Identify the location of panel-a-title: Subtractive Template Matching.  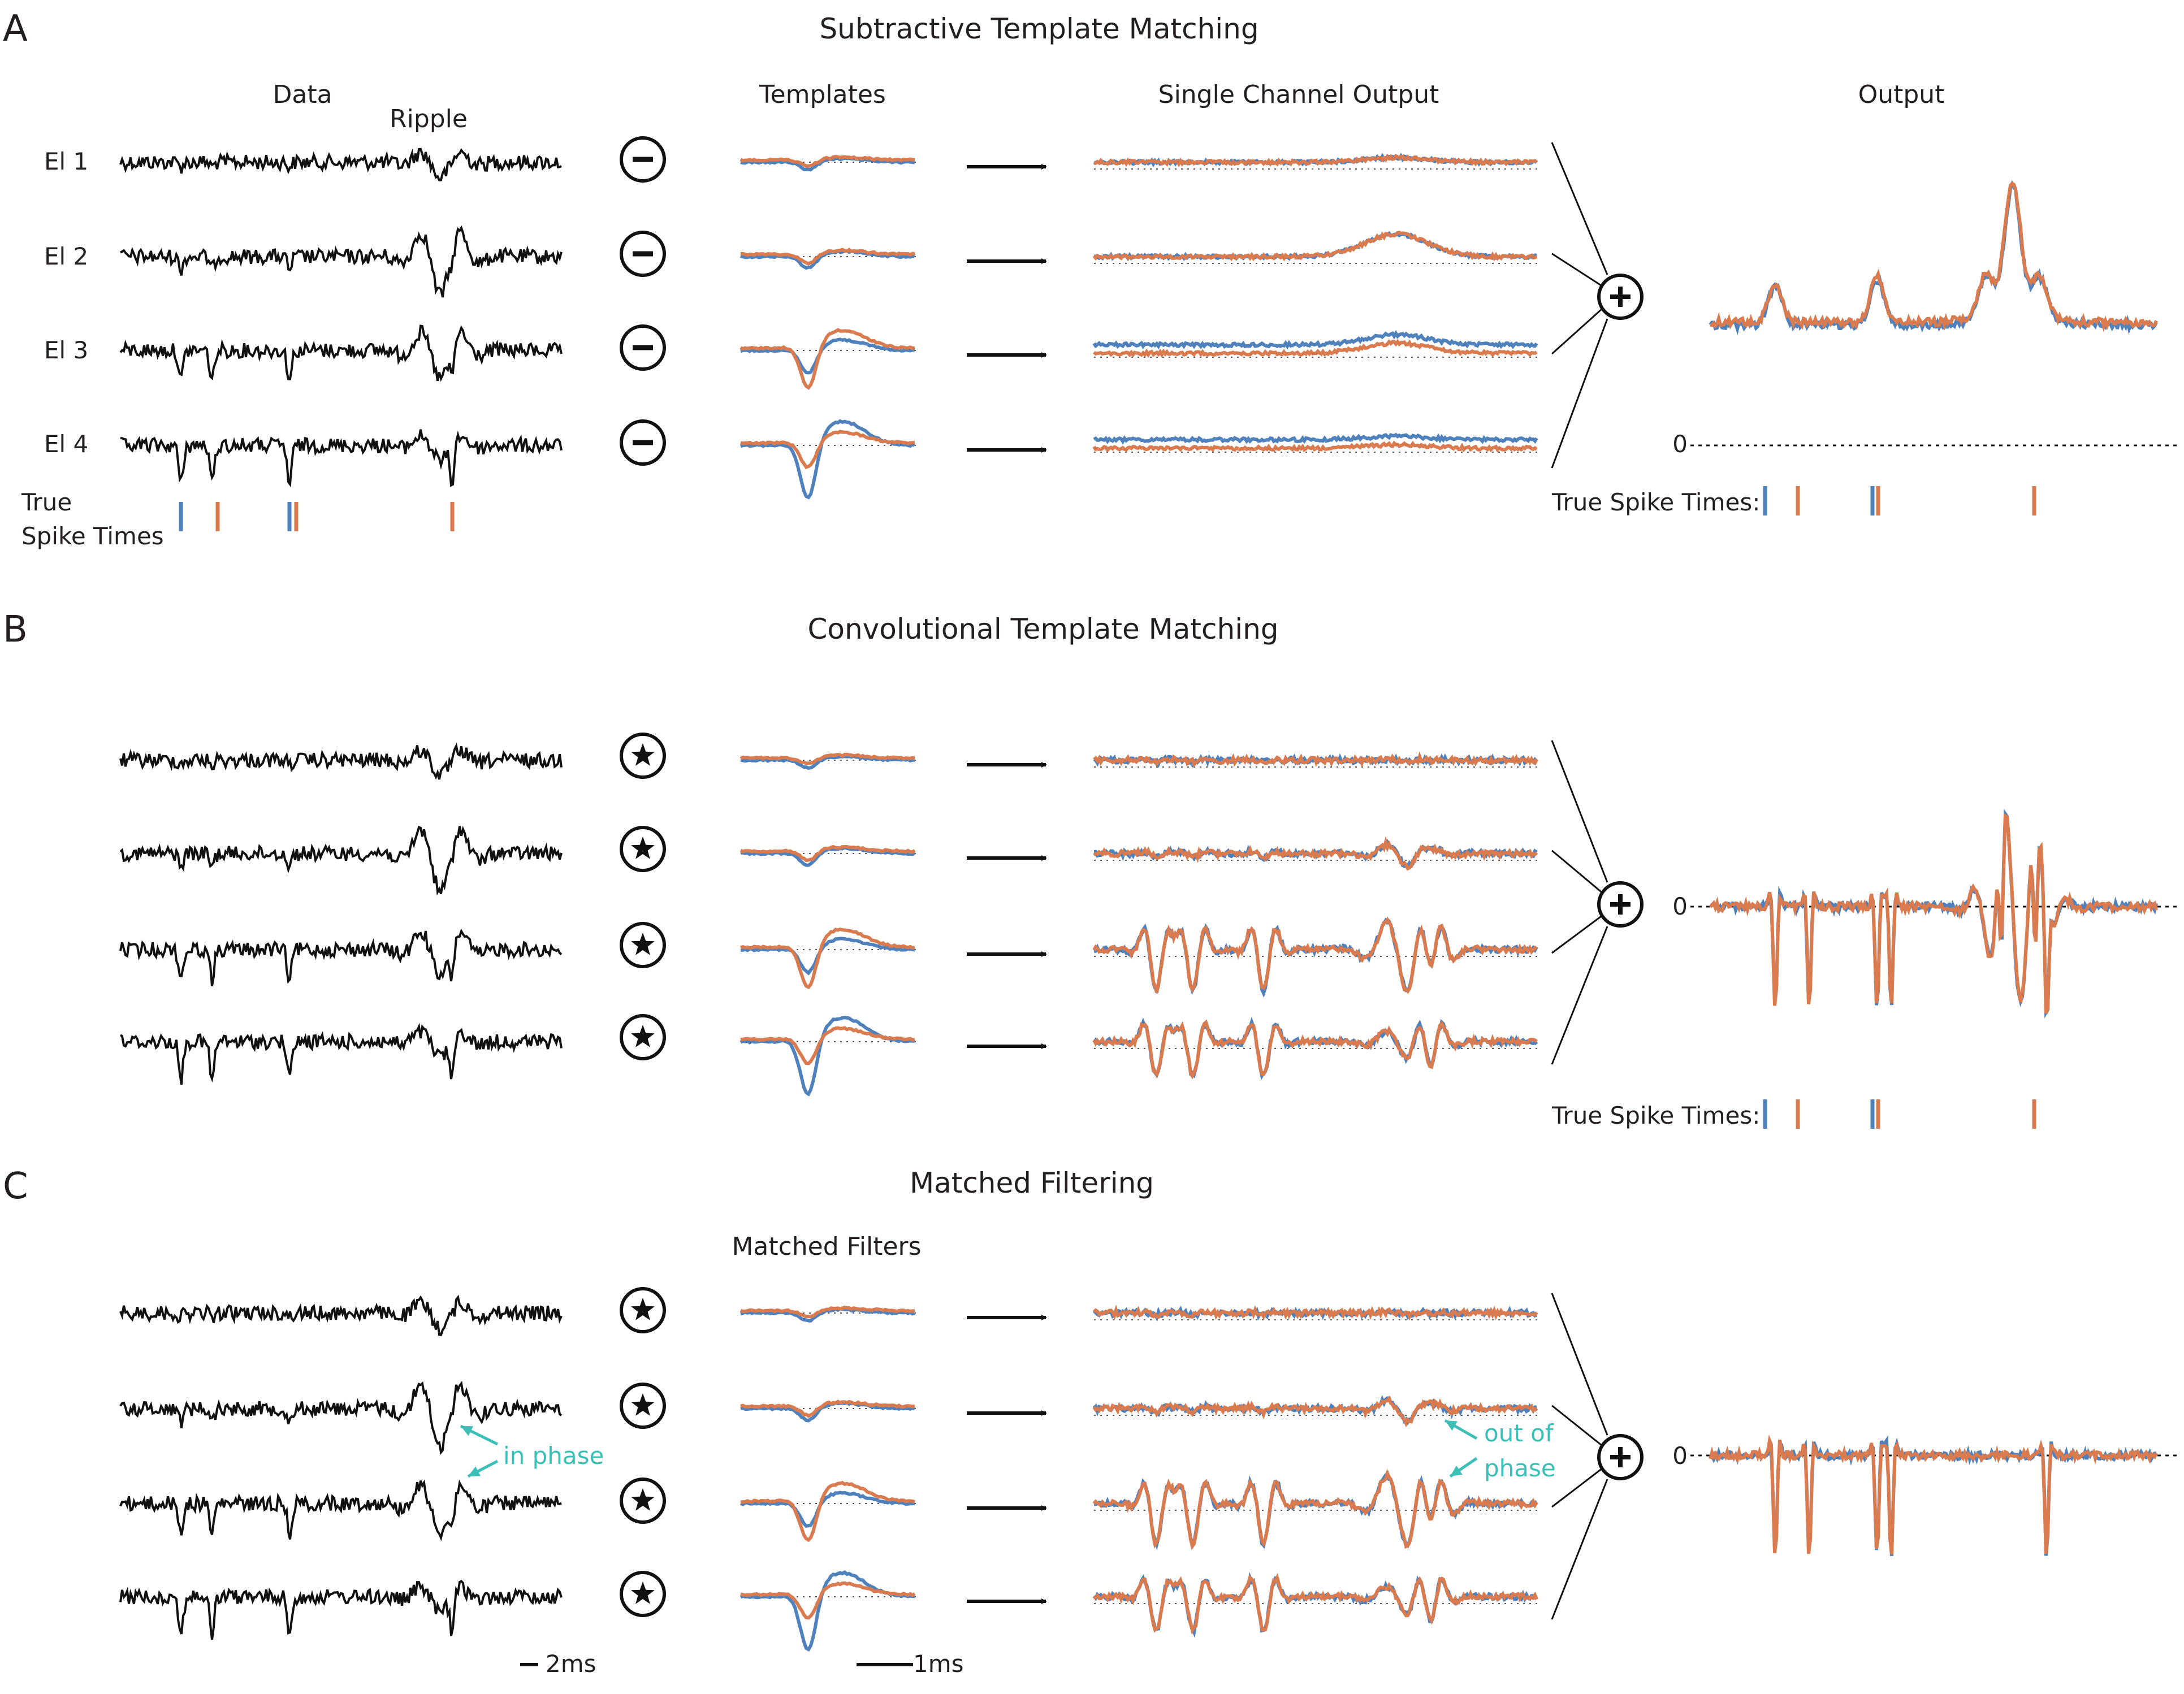
(1038, 29).